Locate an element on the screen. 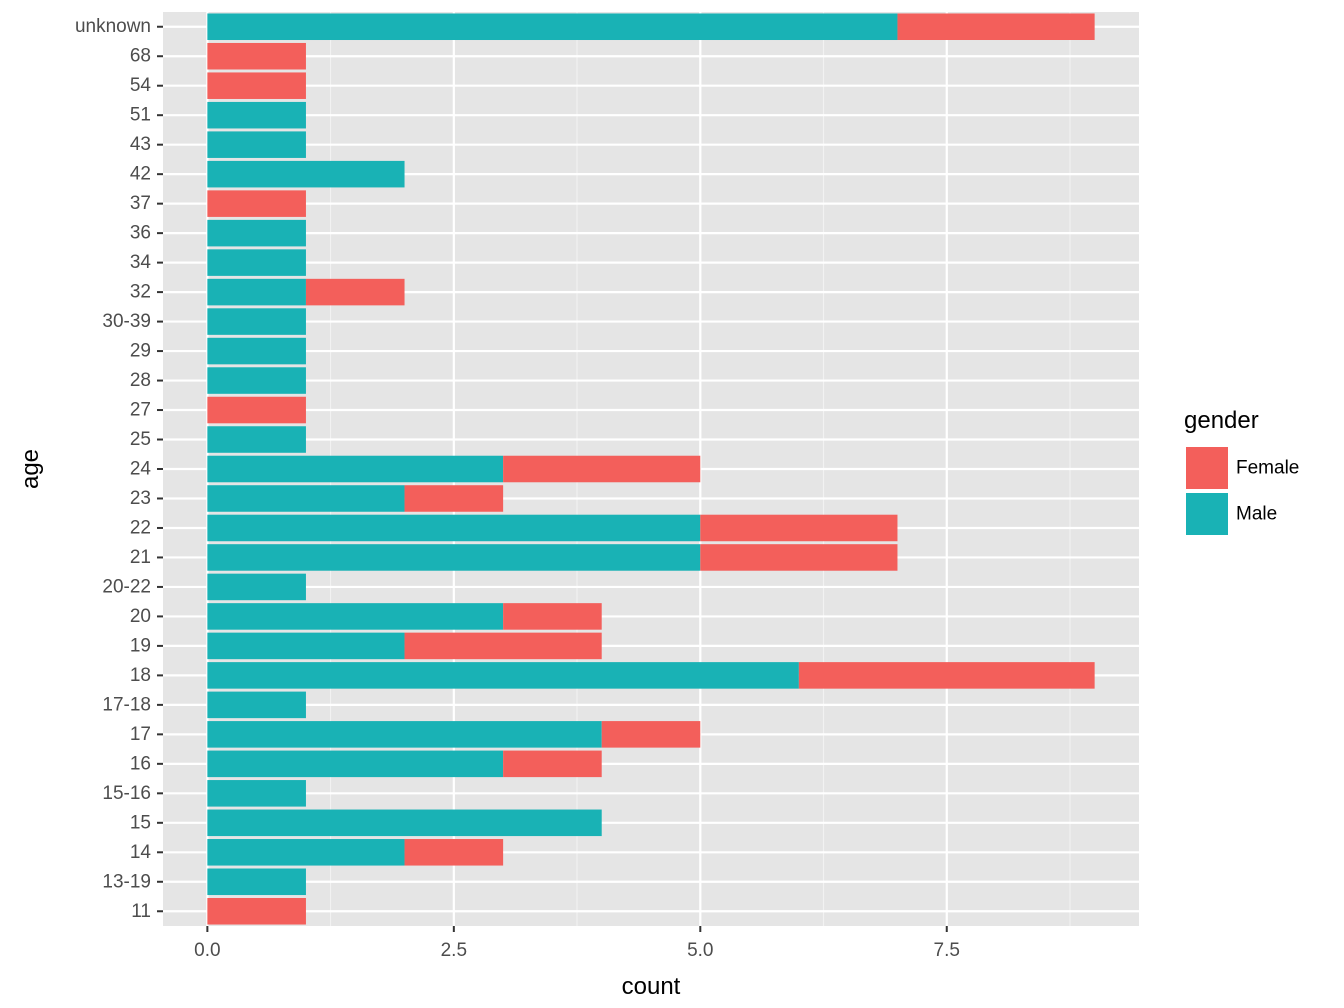 The width and height of the screenshot is (1344, 1008). legend: gender Female Male is located at coordinates (1241, 471).